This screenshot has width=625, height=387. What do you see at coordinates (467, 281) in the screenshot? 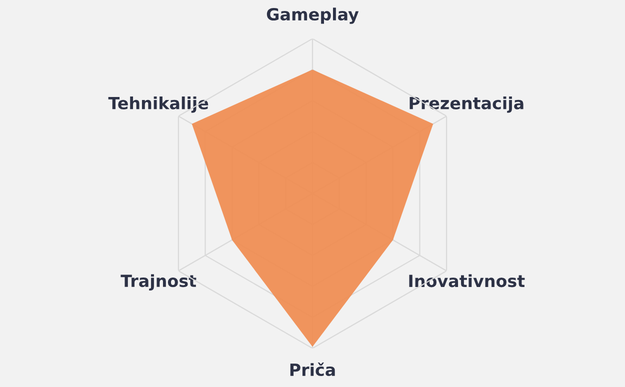
I see `spoke-label: Inovativnost` at bounding box center [467, 281].